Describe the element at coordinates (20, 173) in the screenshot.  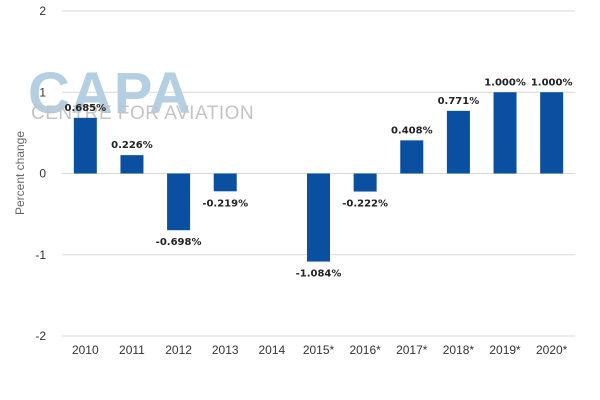
I see `y-axis-label: Percent change` at that location.